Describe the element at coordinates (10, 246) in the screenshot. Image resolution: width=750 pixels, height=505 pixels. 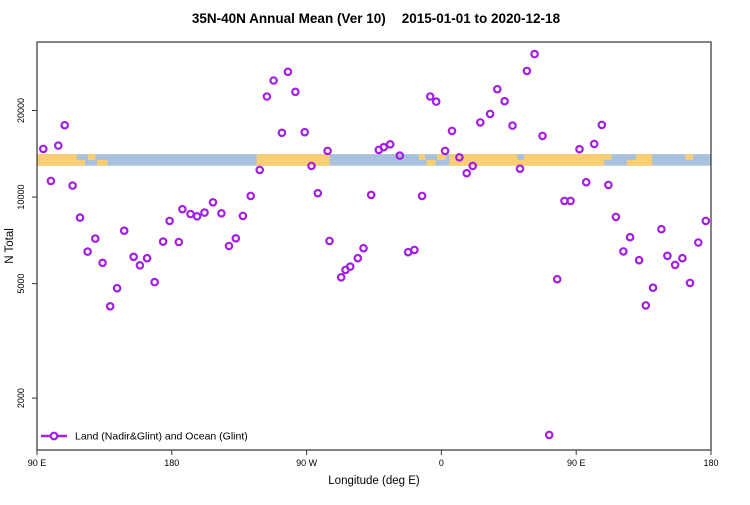
I see `y-axis-label: N Total` at that location.